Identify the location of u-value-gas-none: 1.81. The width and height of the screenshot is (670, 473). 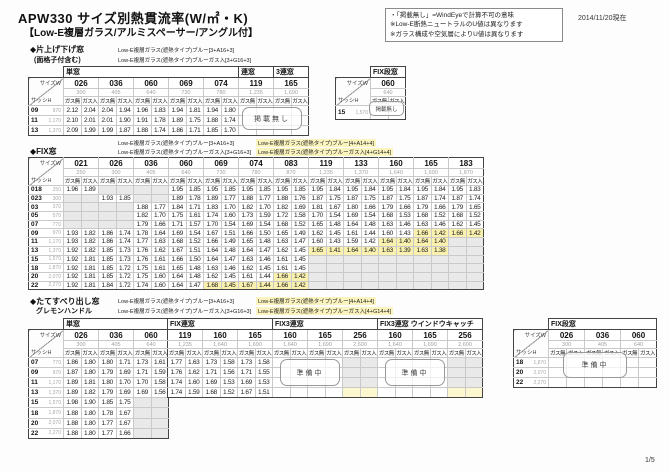
(317, 207).